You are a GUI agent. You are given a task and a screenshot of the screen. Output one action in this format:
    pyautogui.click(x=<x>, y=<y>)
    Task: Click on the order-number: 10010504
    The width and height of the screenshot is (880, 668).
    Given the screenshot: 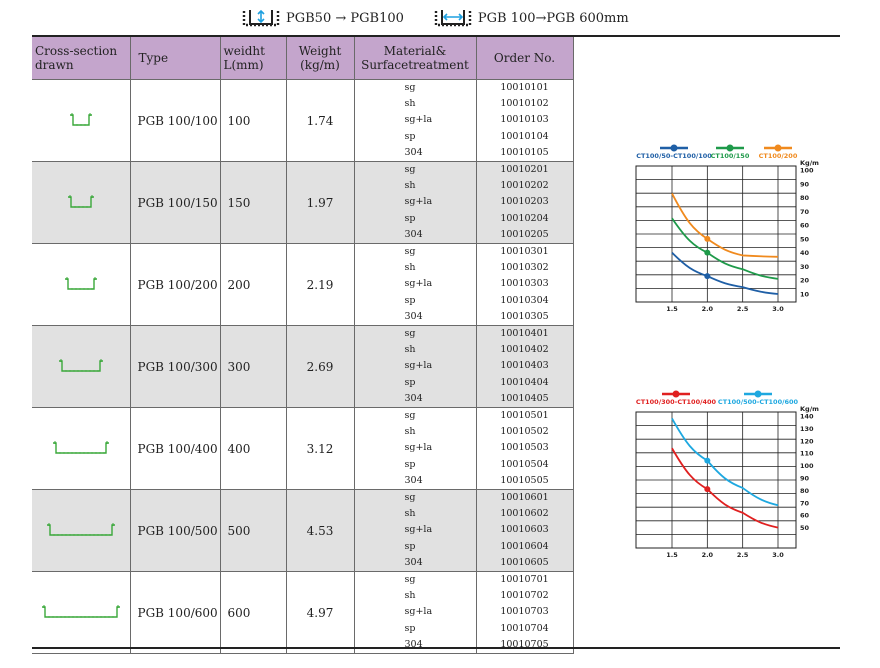 What is the action you would take?
    pyautogui.click(x=524, y=464)
    